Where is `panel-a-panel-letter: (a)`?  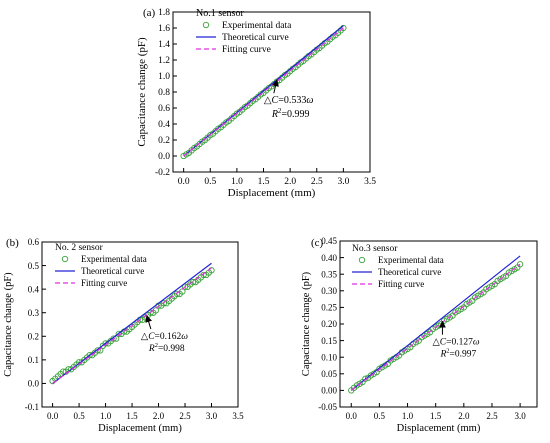 panel-a-panel-letter: (a) is located at coordinates (149, 13).